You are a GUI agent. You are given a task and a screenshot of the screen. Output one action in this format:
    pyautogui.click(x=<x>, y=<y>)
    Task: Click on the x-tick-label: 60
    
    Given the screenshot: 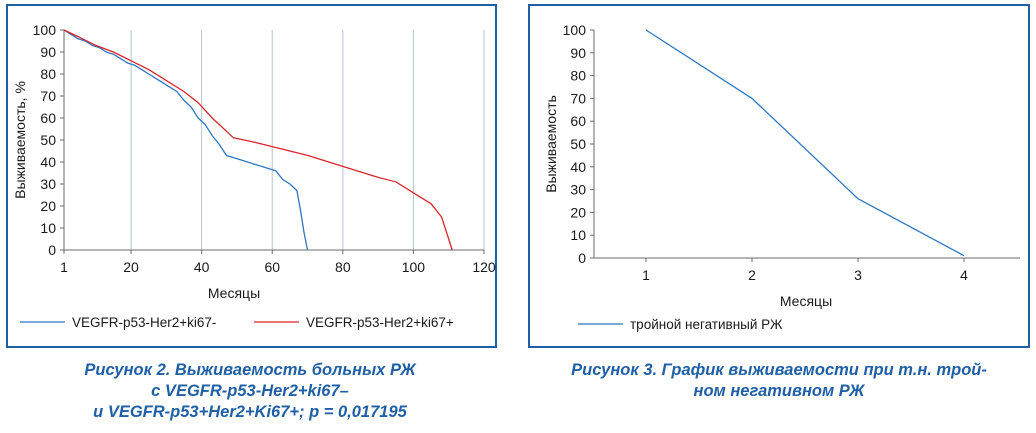 What is the action you would take?
    pyautogui.click(x=272, y=267)
    